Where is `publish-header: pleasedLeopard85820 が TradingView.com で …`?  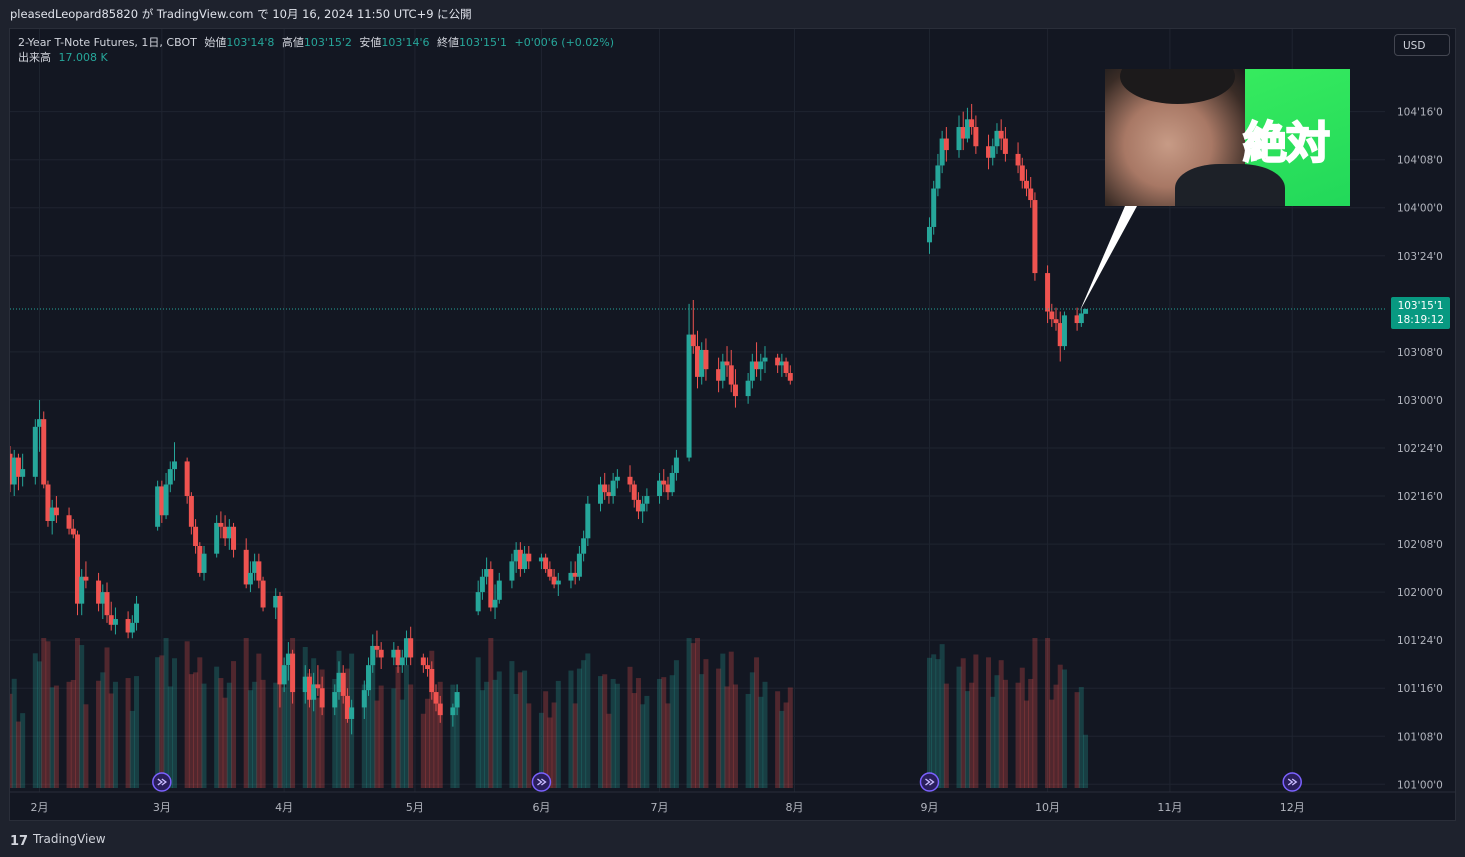 publish-header: pleasedLeopard85820 が TradingView.com で … is located at coordinates (732, 14).